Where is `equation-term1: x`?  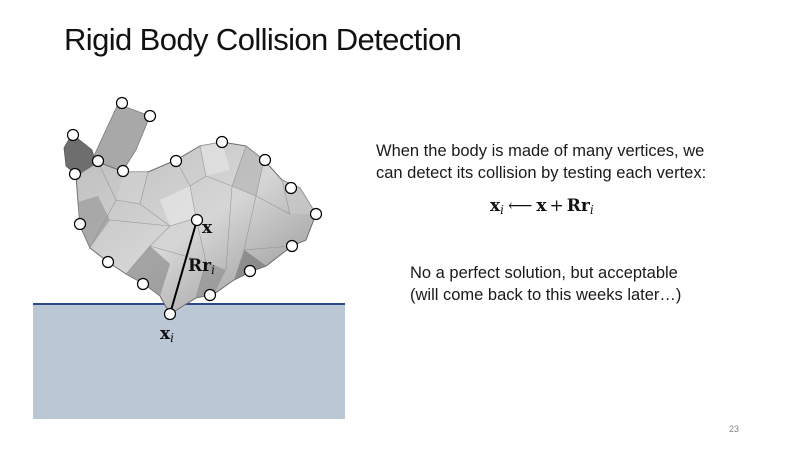
equation-term1: x is located at coordinates (541, 206).